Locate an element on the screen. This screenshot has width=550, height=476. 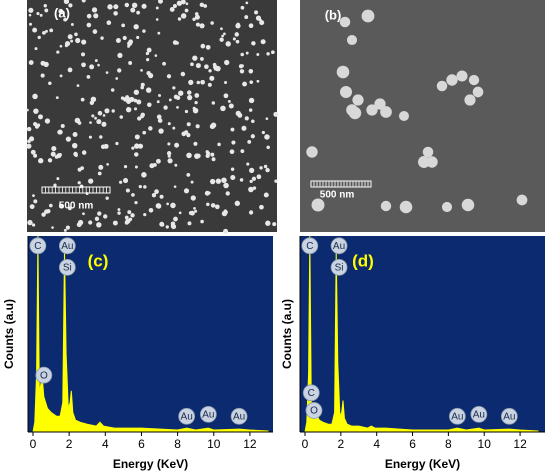
panel-label: (b) is located at coordinates (333, 14).